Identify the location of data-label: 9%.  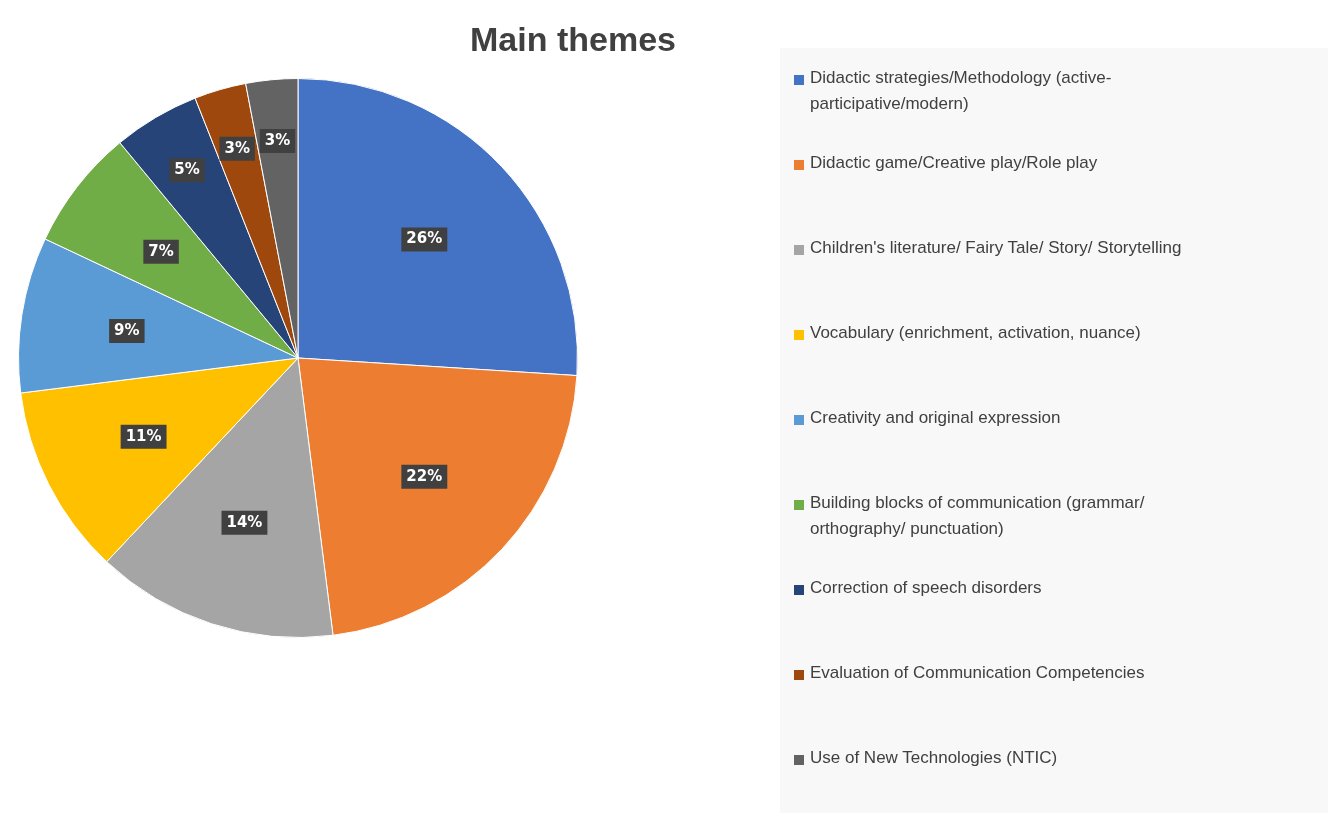
(127, 329).